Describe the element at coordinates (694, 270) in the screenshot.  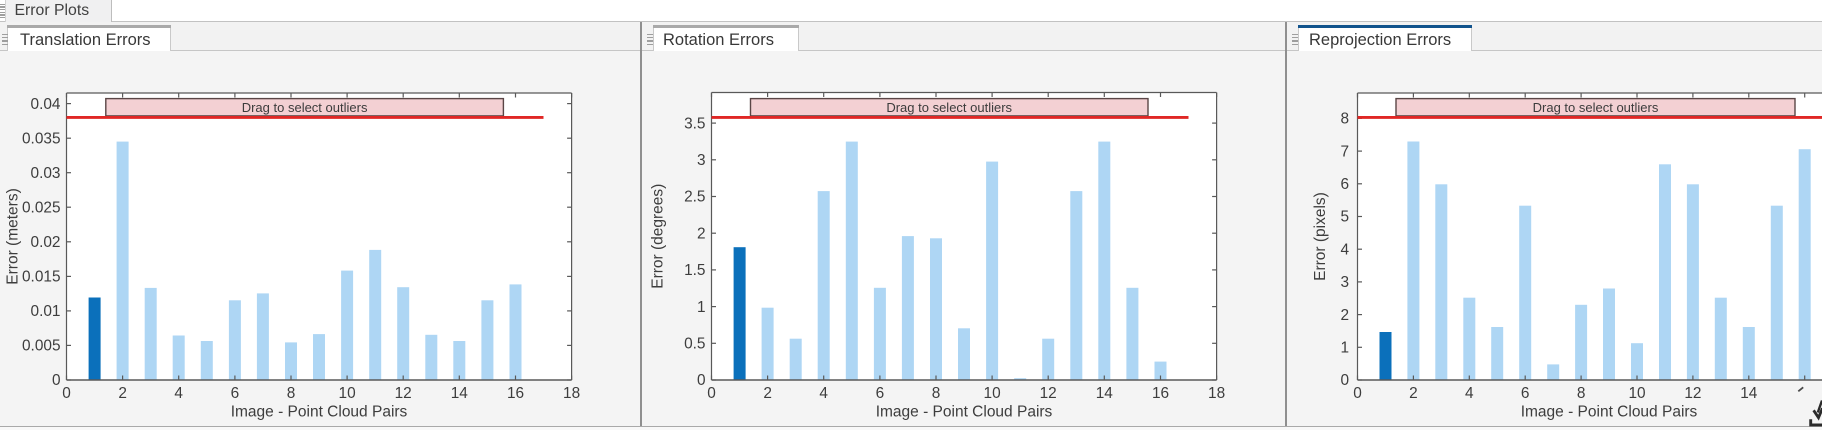
I see `svg-text: 1.5` at that location.